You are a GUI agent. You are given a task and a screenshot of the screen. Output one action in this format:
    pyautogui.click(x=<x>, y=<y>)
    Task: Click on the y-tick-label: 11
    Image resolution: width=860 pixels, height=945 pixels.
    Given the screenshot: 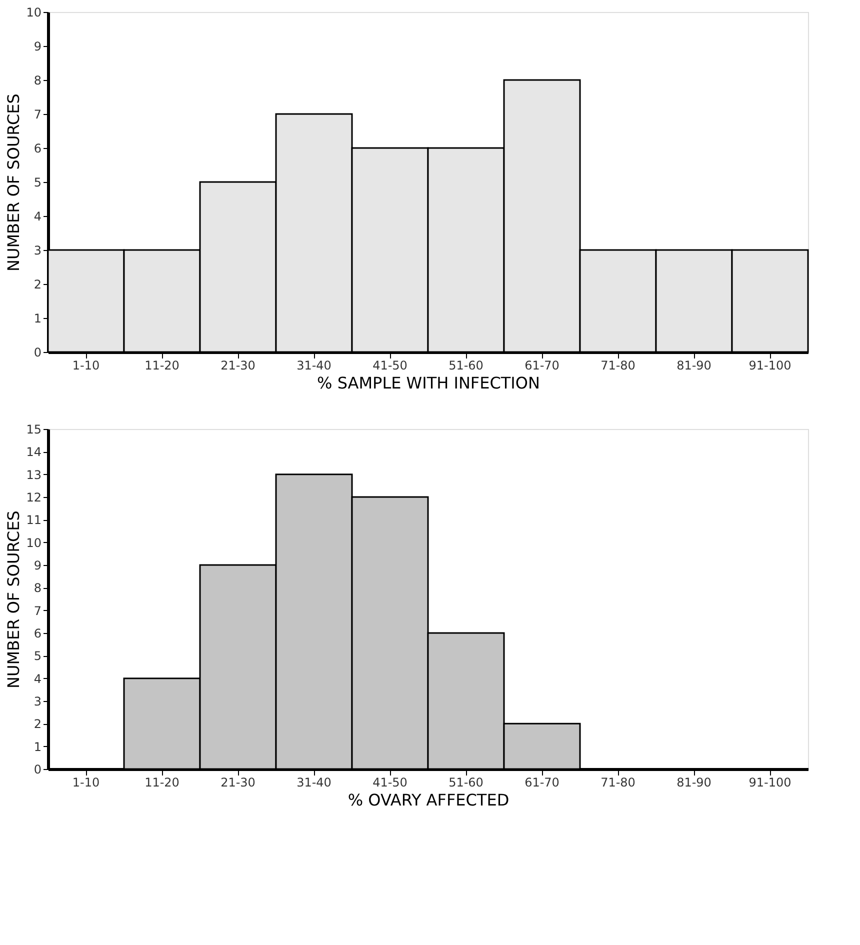 What is the action you would take?
    pyautogui.click(x=34, y=520)
    